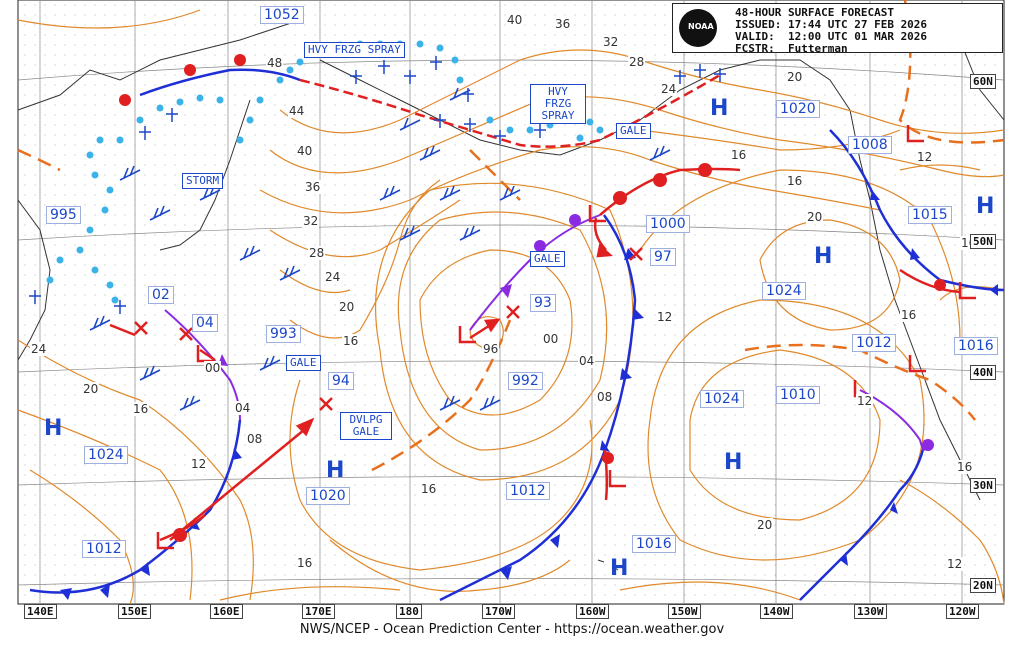  Describe the element at coordinates (226, 611) in the screenshot. I see `longitude-label: 160E` at that location.